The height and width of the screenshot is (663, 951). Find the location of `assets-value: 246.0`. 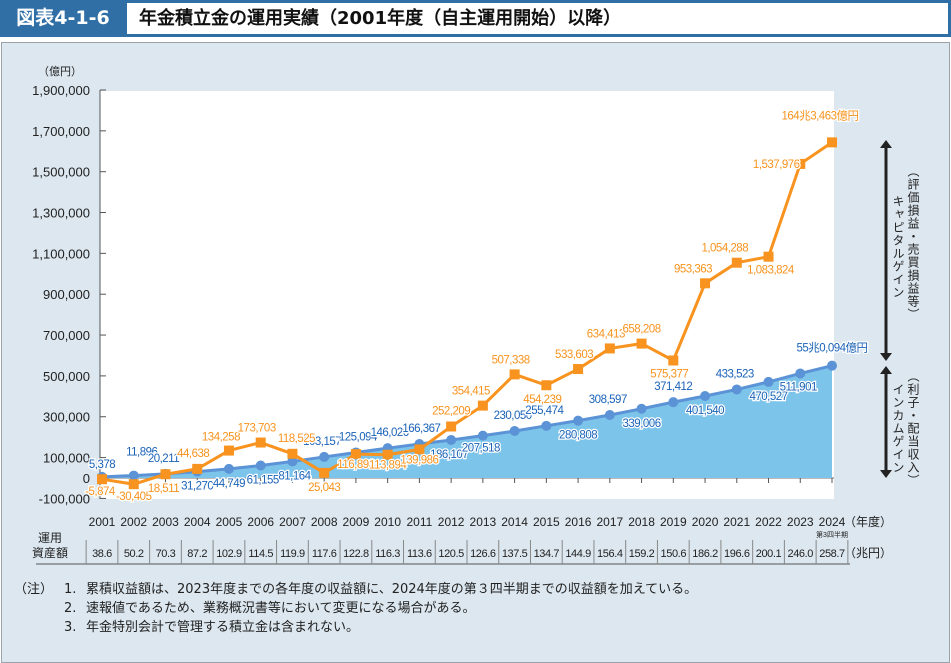

assets-value: 246.0 is located at coordinates (800, 554).